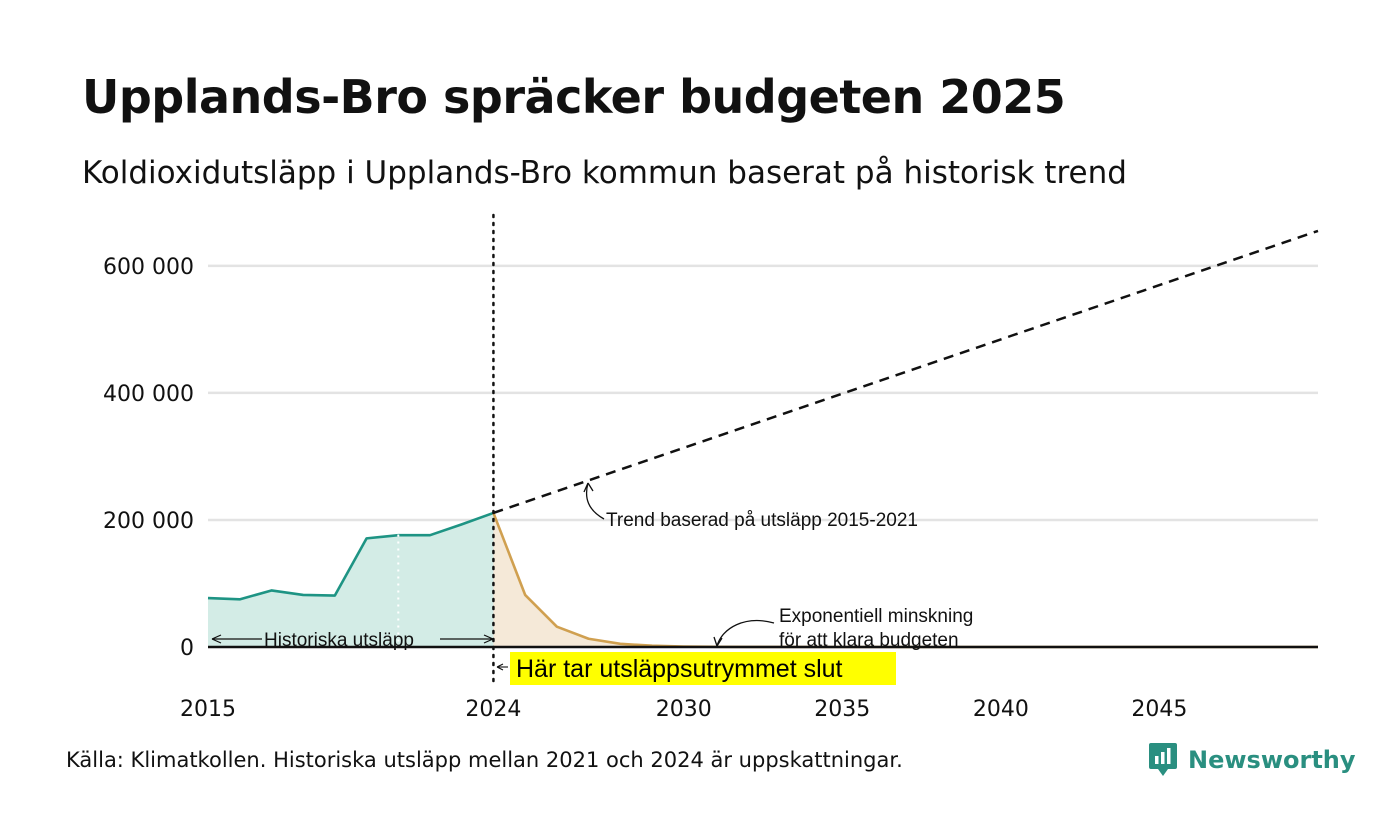  I want to click on decline-label-line1: Exponentiell minskning, so click(876, 616).